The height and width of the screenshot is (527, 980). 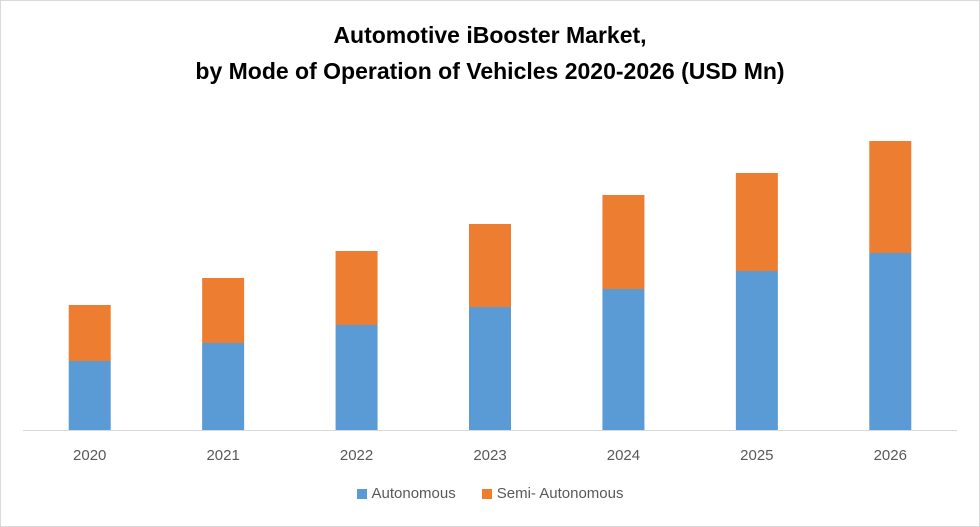 What do you see at coordinates (89, 395) in the screenshot?
I see `bar-autonomous-2020` at bounding box center [89, 395].